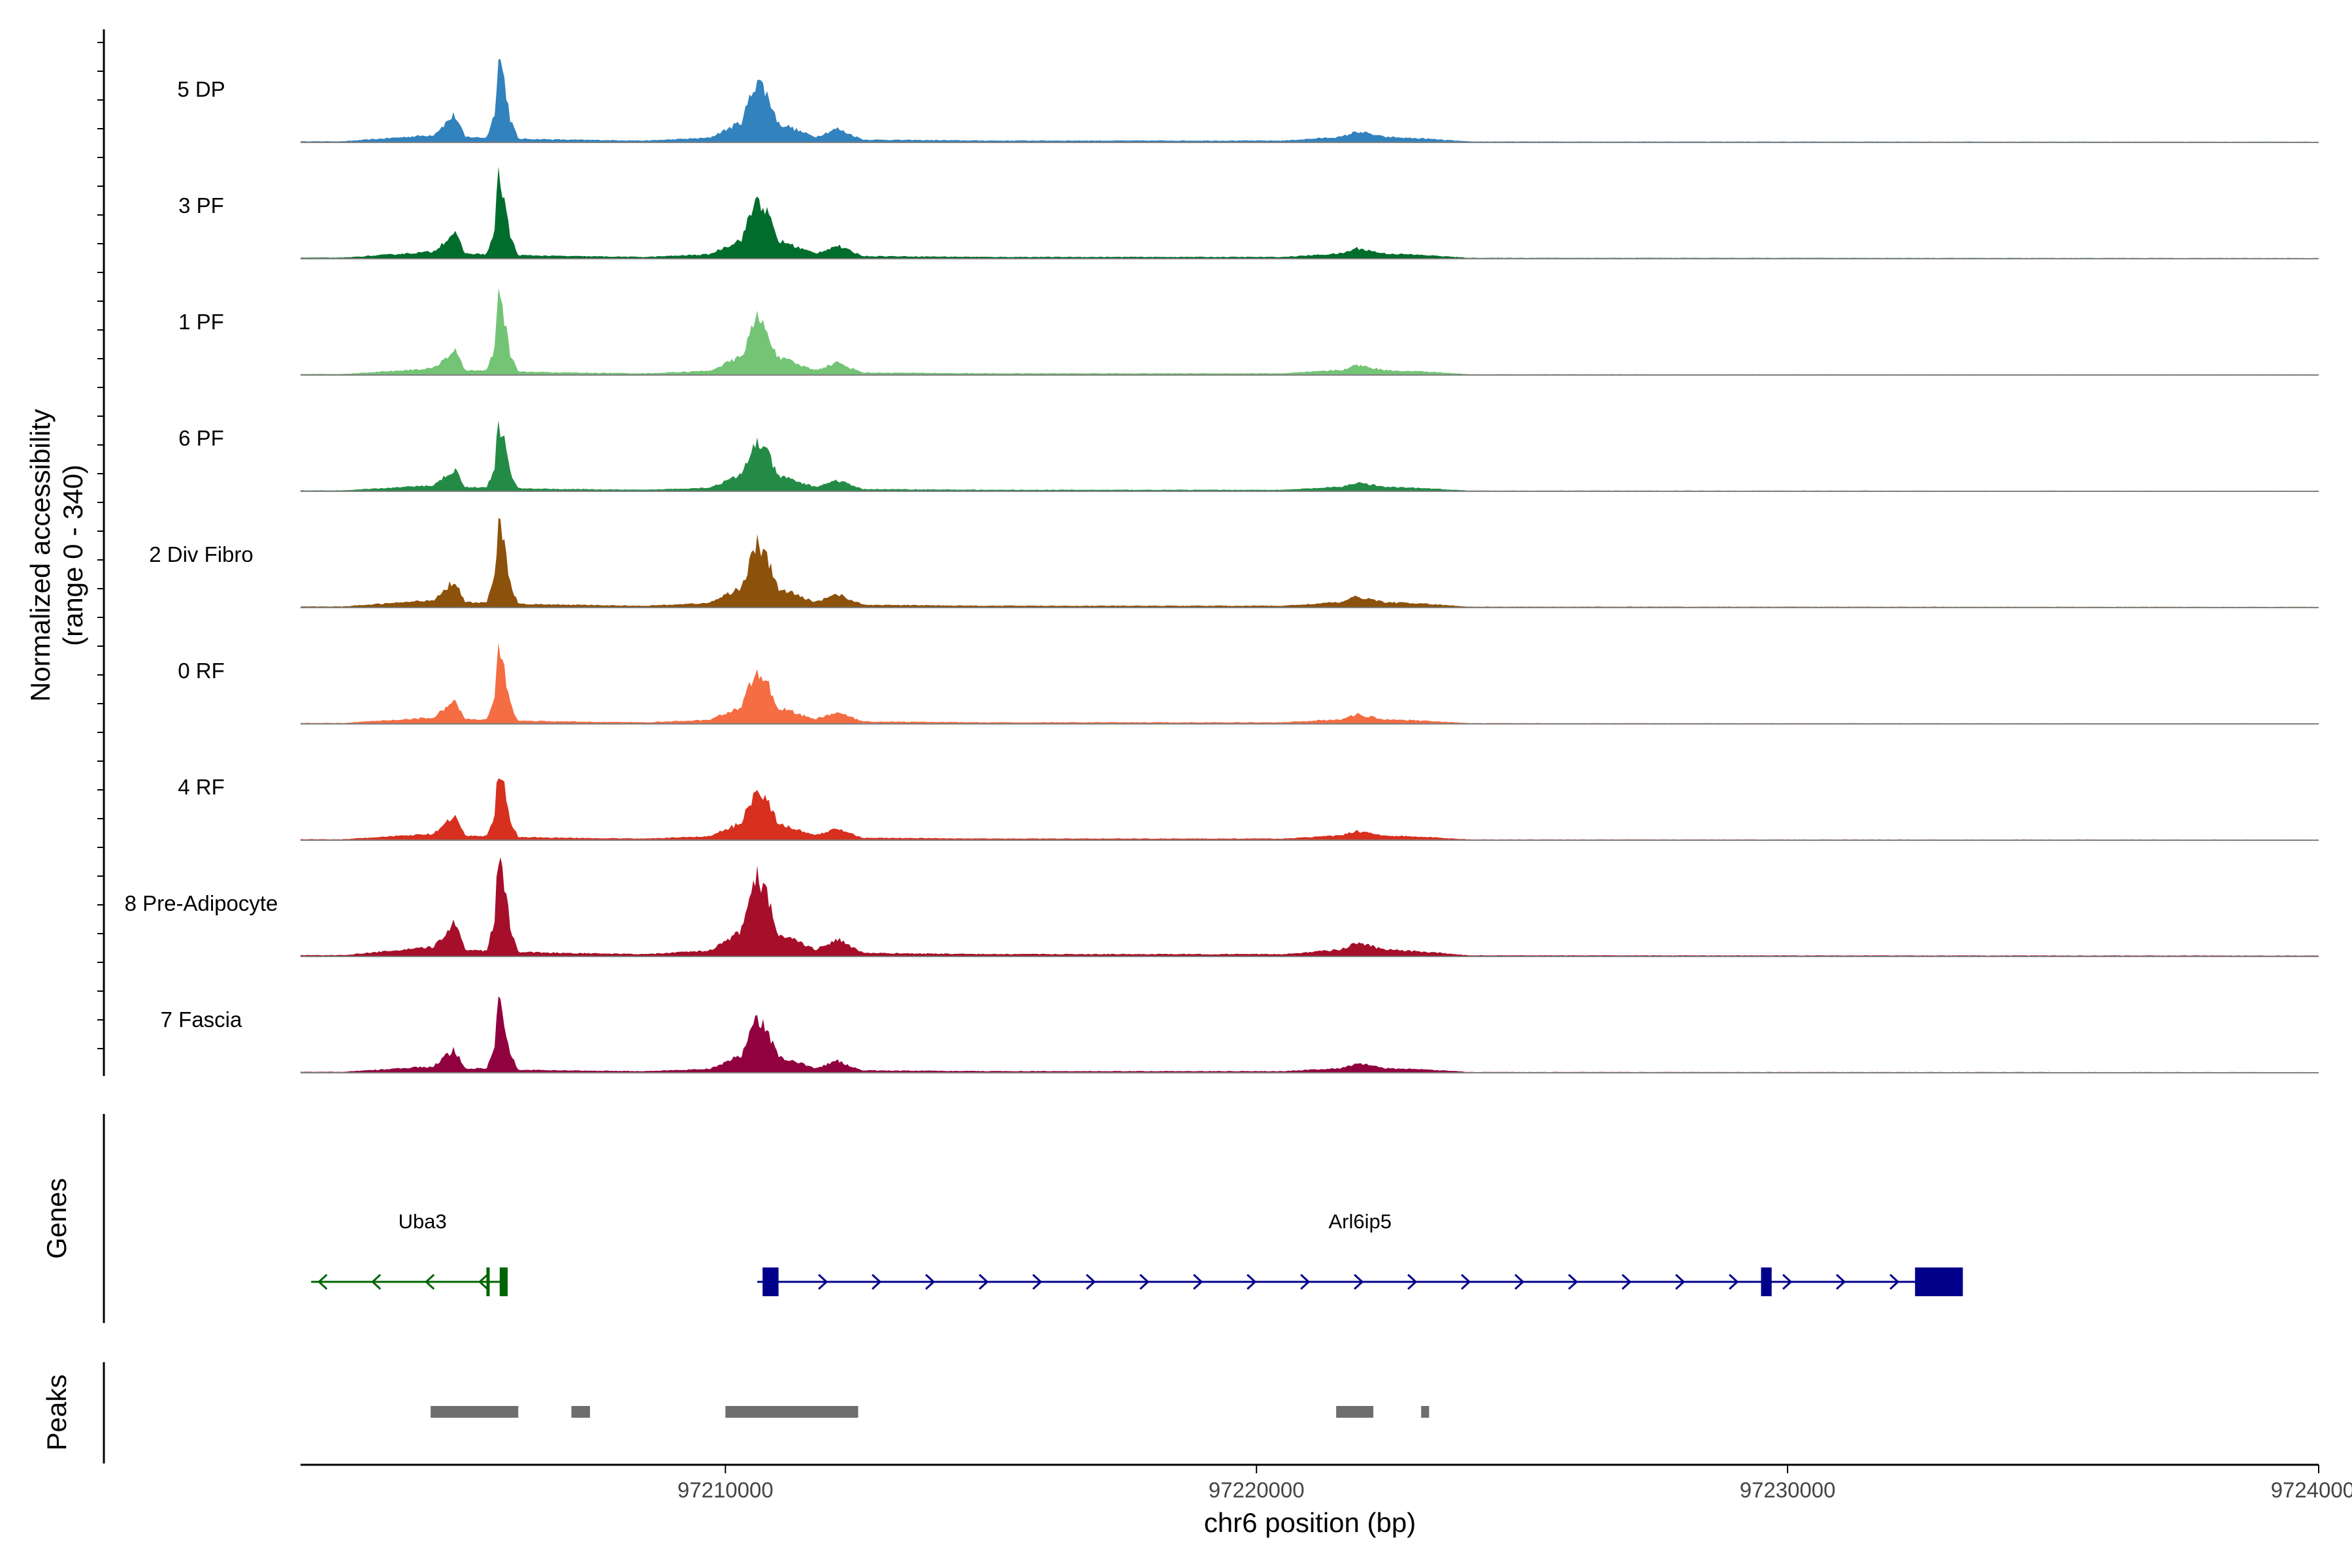  What do you see at coordinates (201, 671) in the screenshot?
I see `track-label: 0 RF` at bounding box center [201, 671].